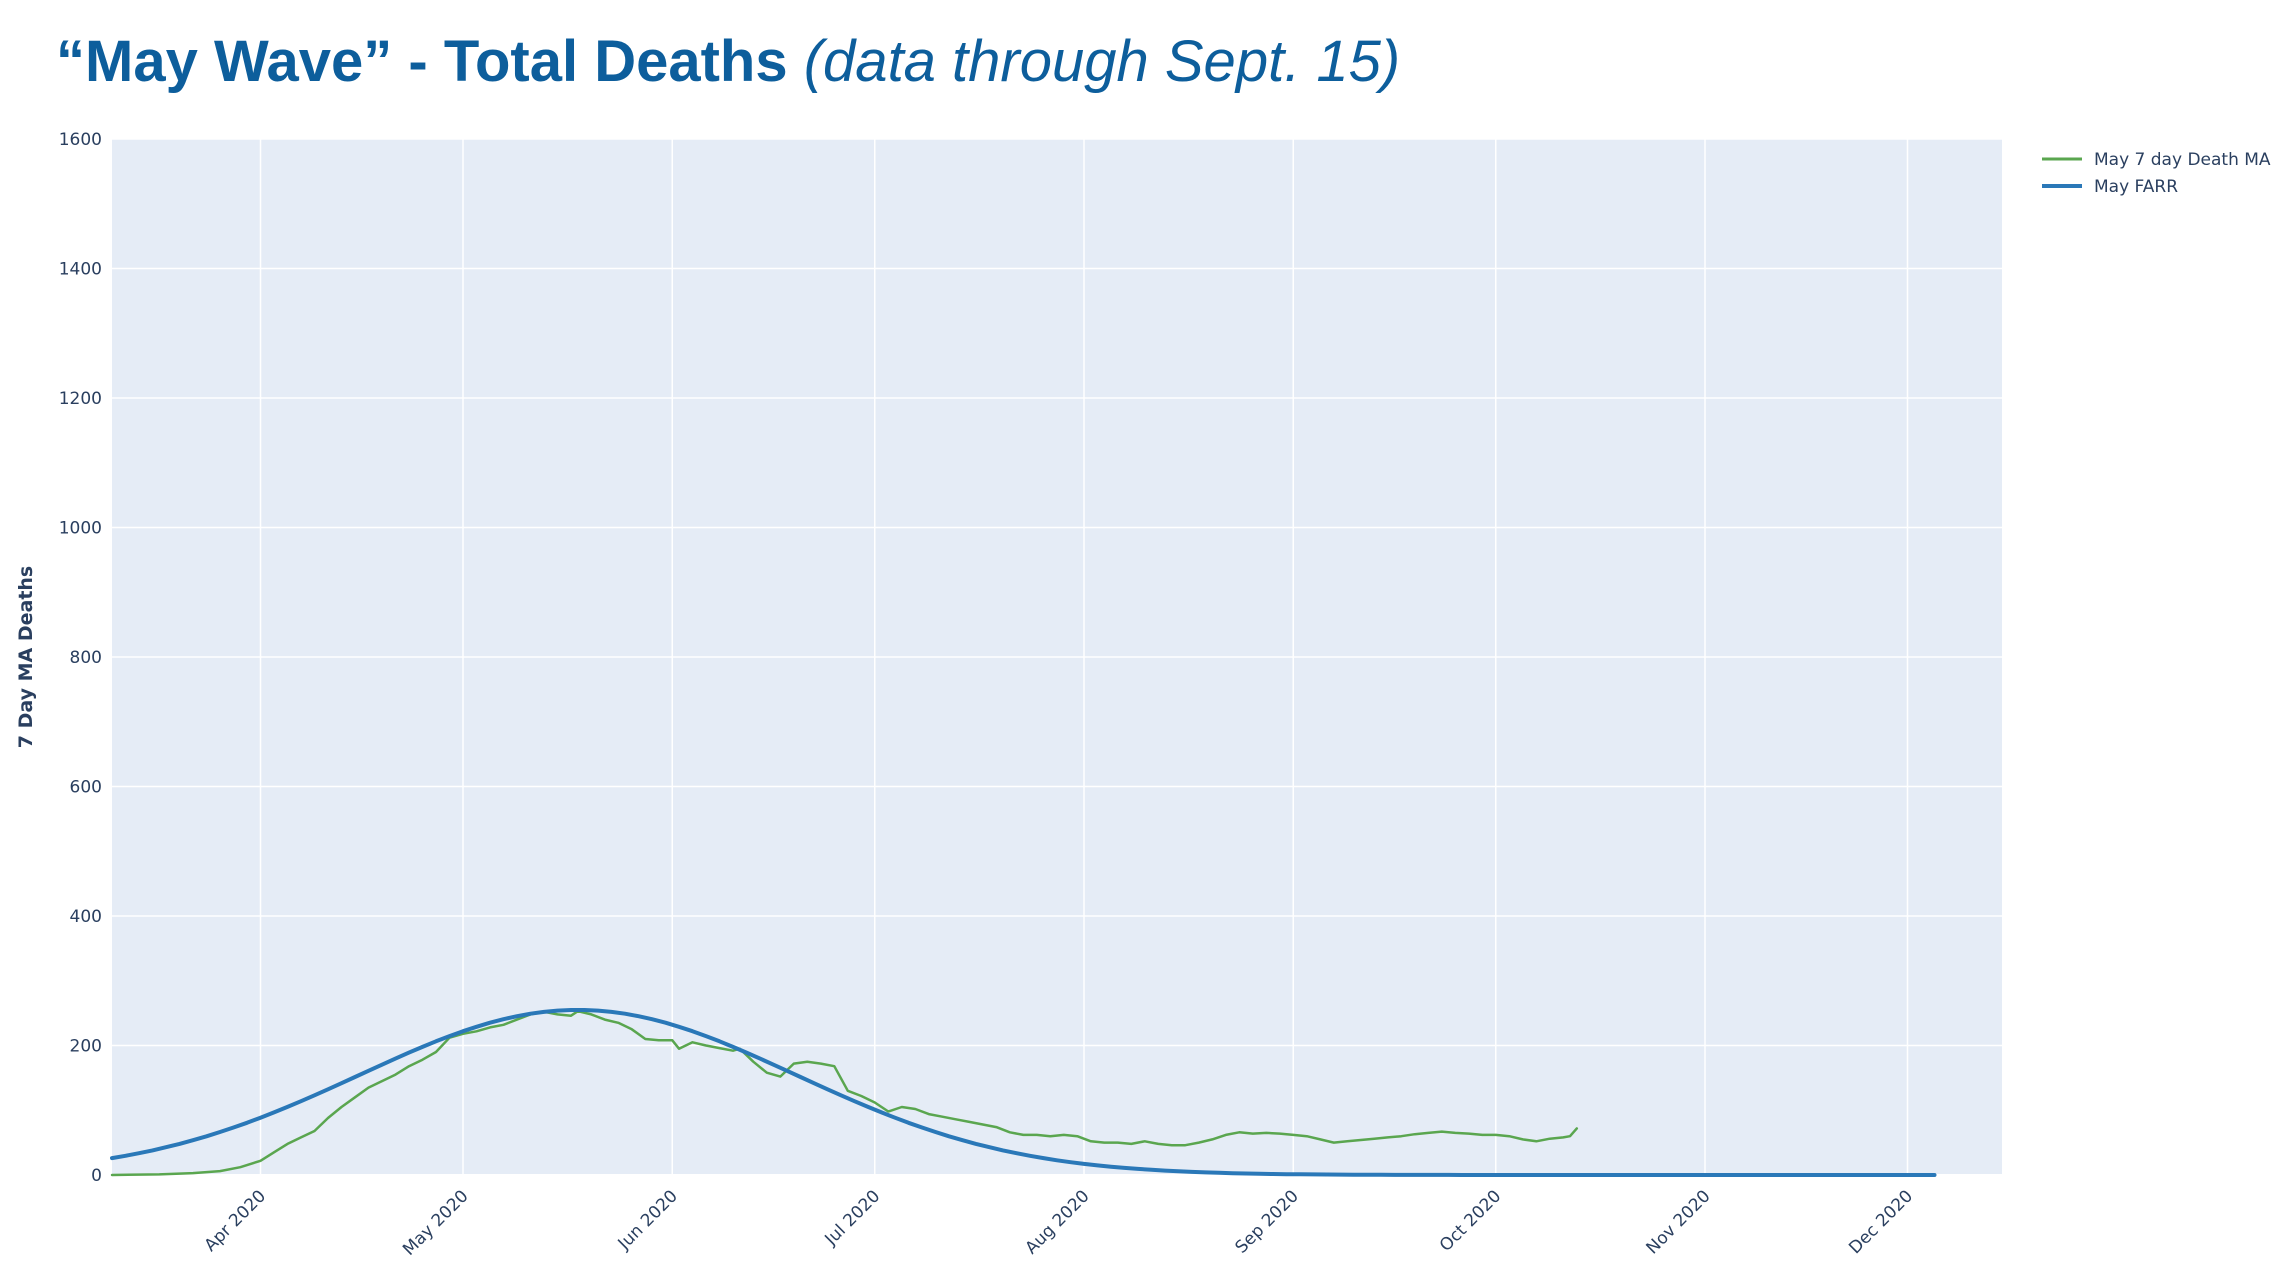  Describe the element at coordinates (853, 1218) in the screenshot. I see `x-tick-label: Jul 2020` at that location.